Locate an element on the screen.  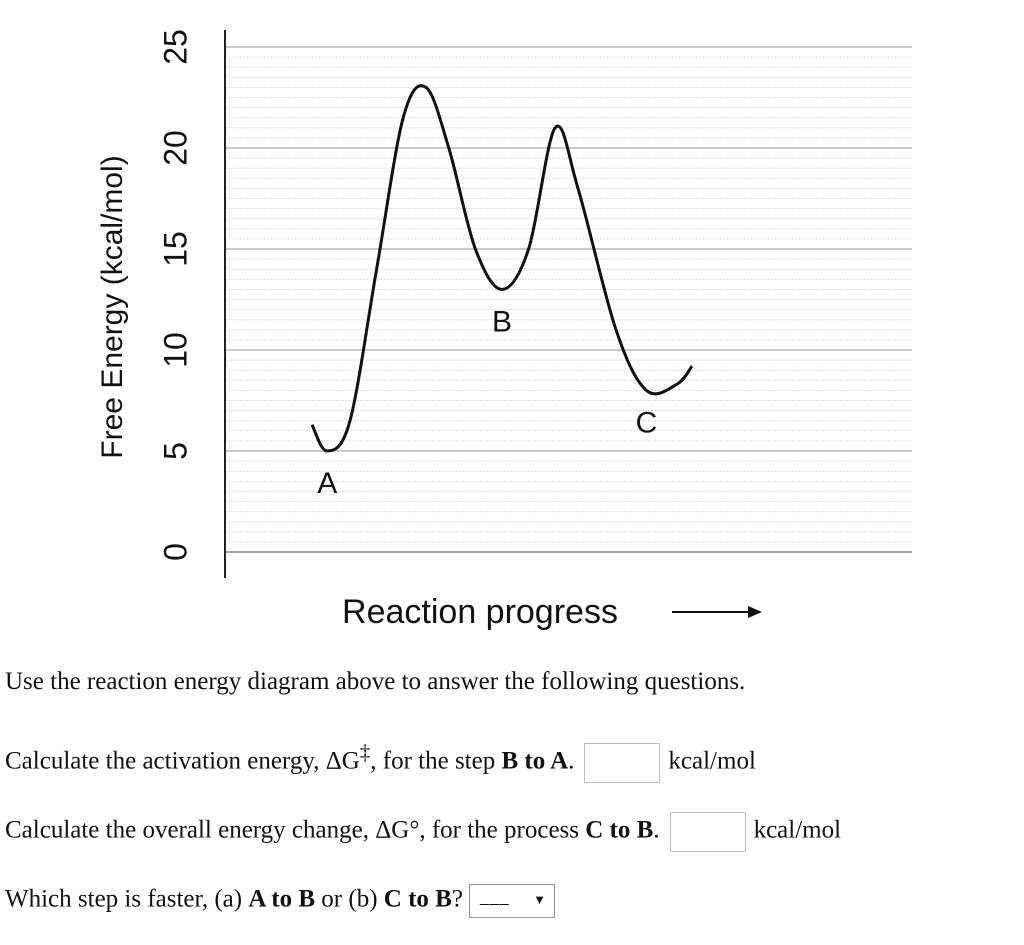
q2-answer-input is located at coordinates (707, 832).